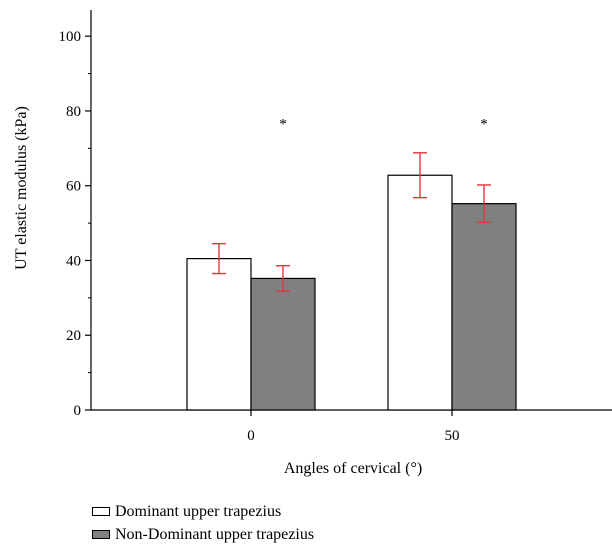  I want to click on x-tick-label-50: 50, so click(452, 436).